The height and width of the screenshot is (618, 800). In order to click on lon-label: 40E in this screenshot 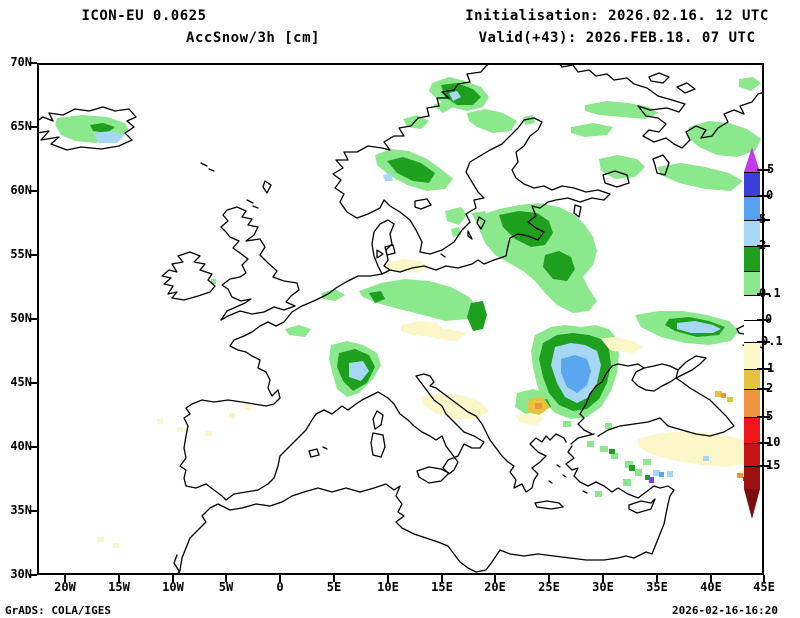, I will do `click(711, 587)`.